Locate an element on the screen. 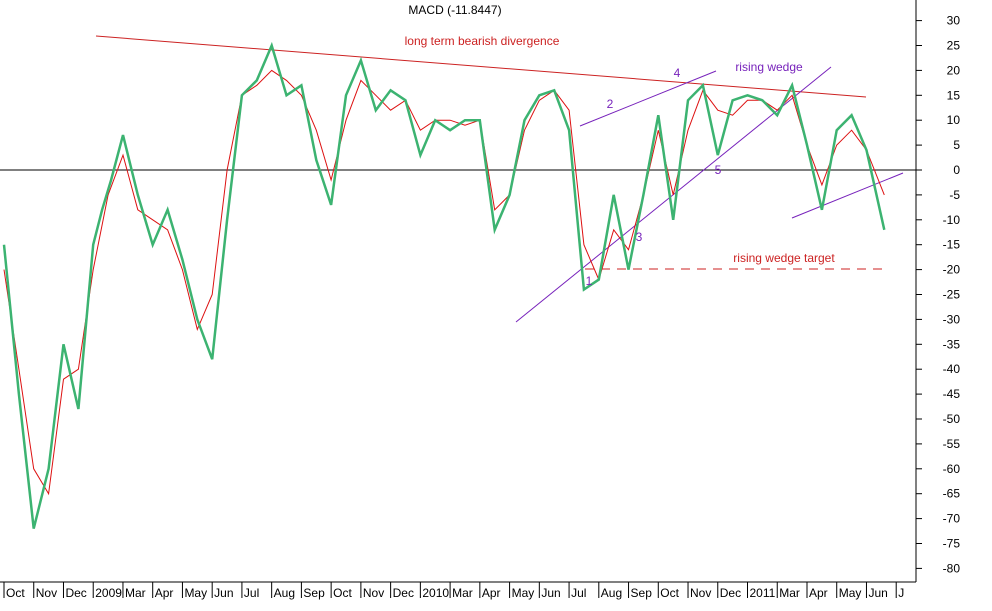 This screenshot has width=992, height=611. y-tick-label: 20 is located at coordinates (954, 70).